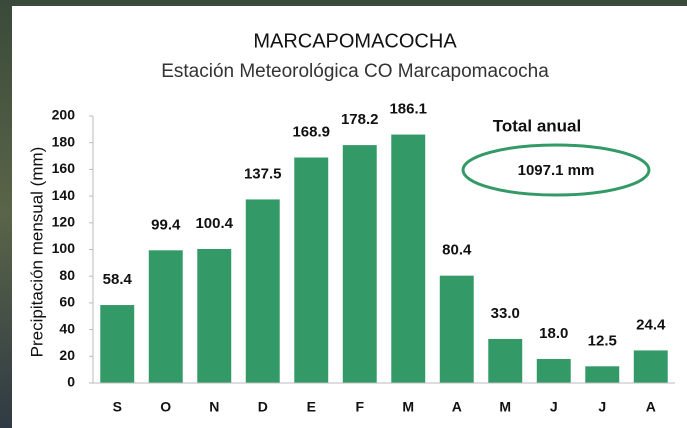 The image size is (687, 428). I want to click on y-tick-label: 200, so click(64, 115).